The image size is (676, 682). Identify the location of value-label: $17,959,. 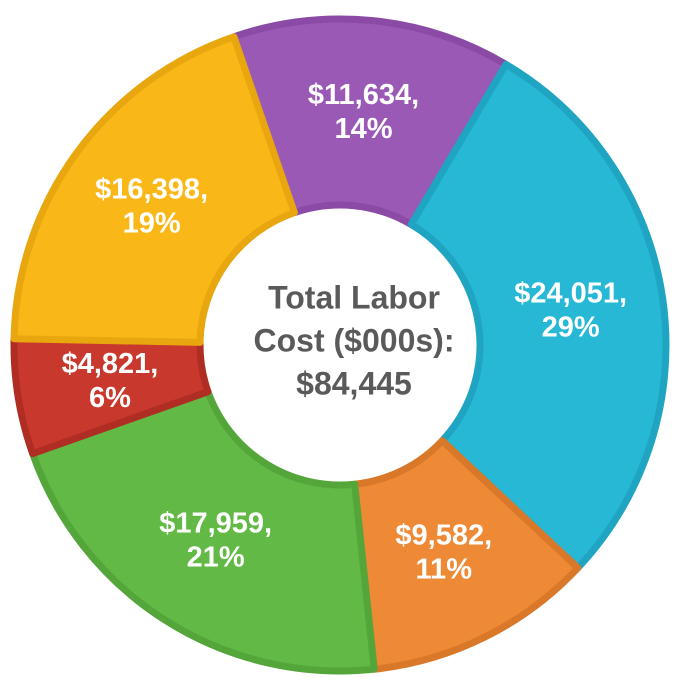
(215, 524).